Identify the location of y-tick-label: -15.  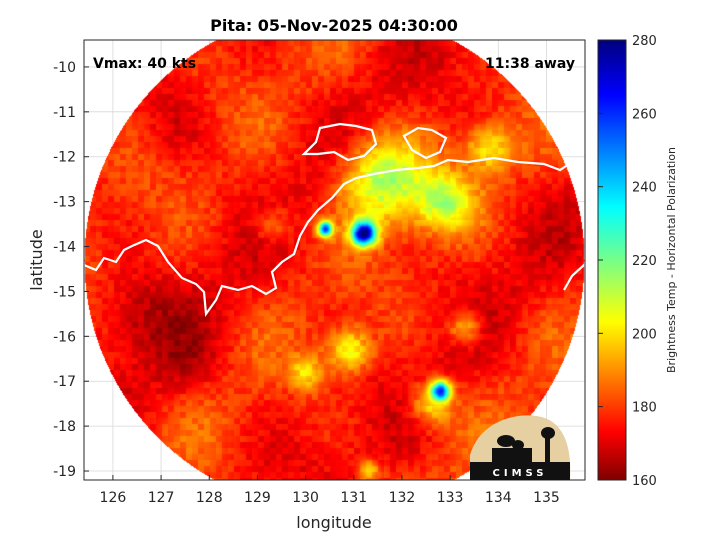
(64, 292).